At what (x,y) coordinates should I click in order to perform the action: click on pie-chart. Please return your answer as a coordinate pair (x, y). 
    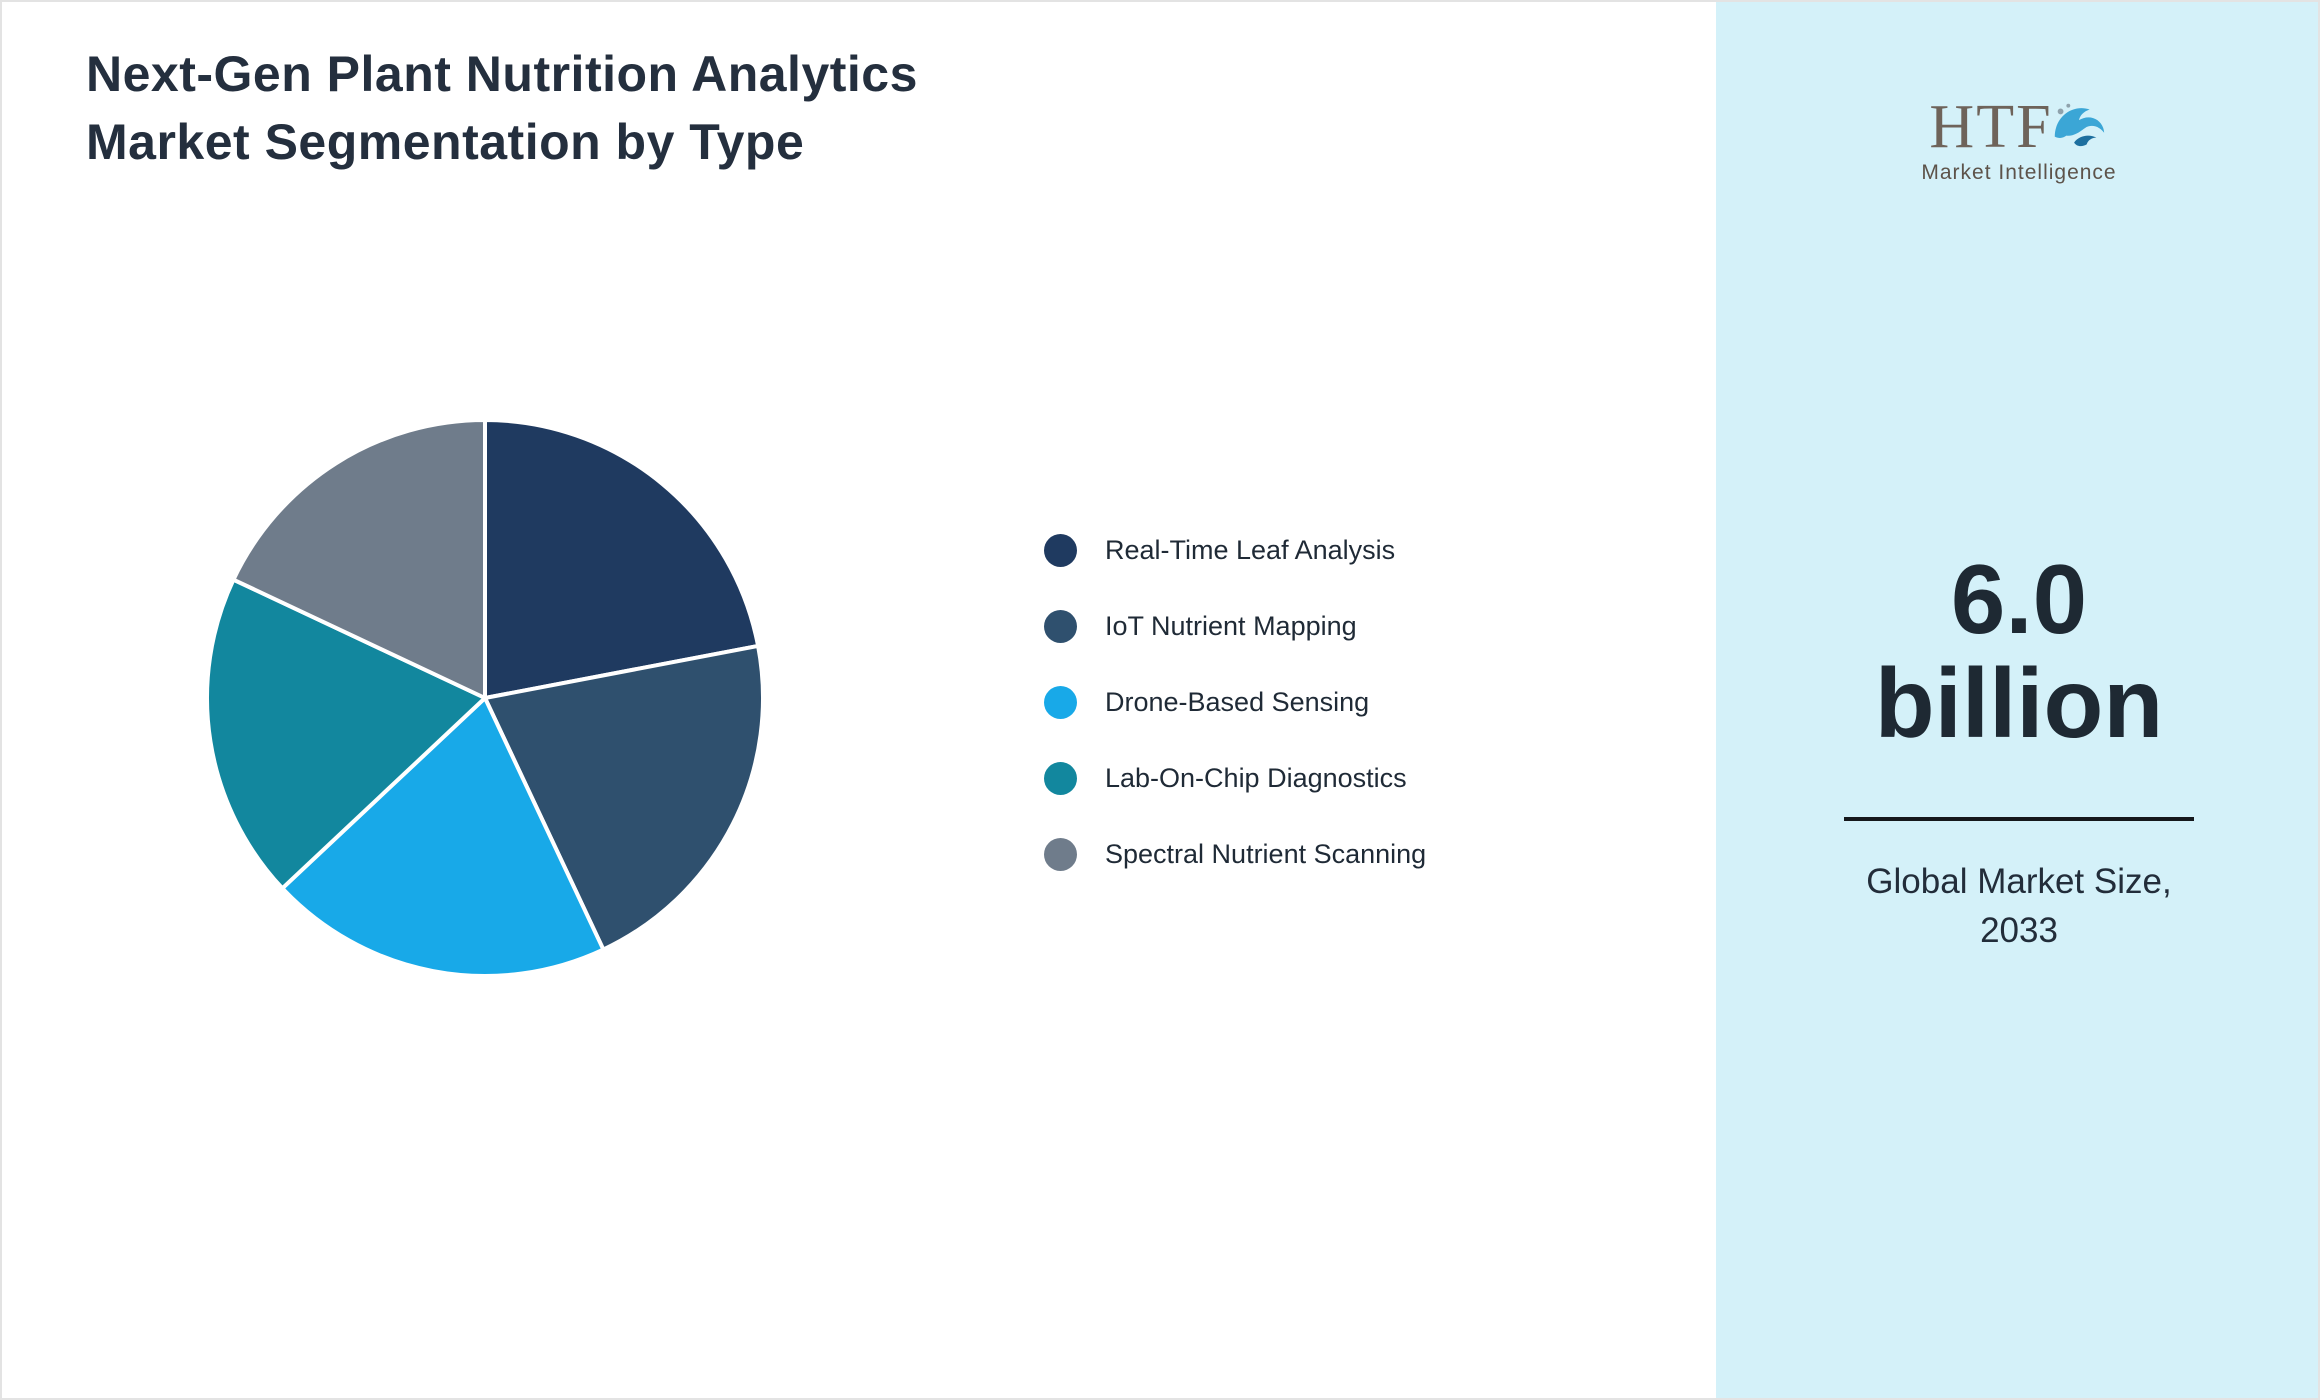
    Looking at the image, I should click on (485, 698).